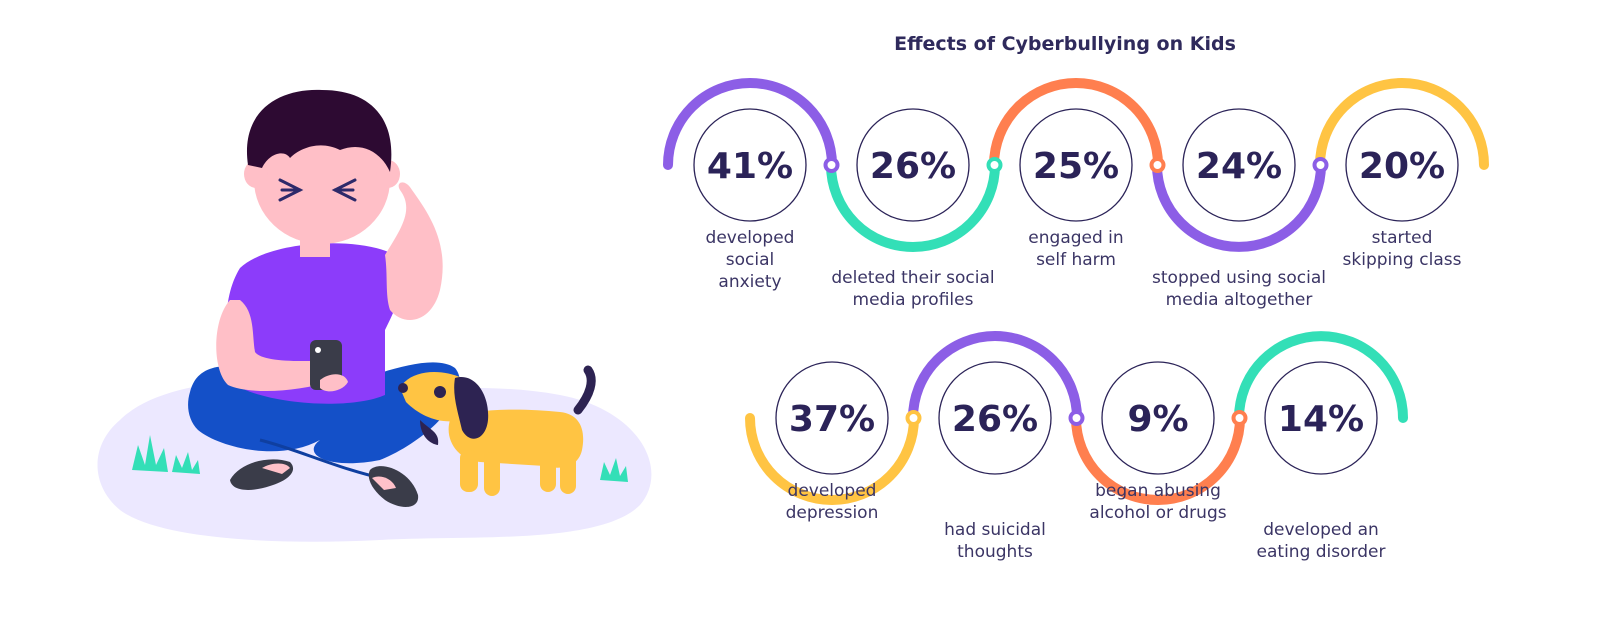 Image resolution: width=1622 pixels, height=619 pixels. Describe the element at coordinates (913, 300) in the screenshot. I see `stat-label: media profiles` at that location.